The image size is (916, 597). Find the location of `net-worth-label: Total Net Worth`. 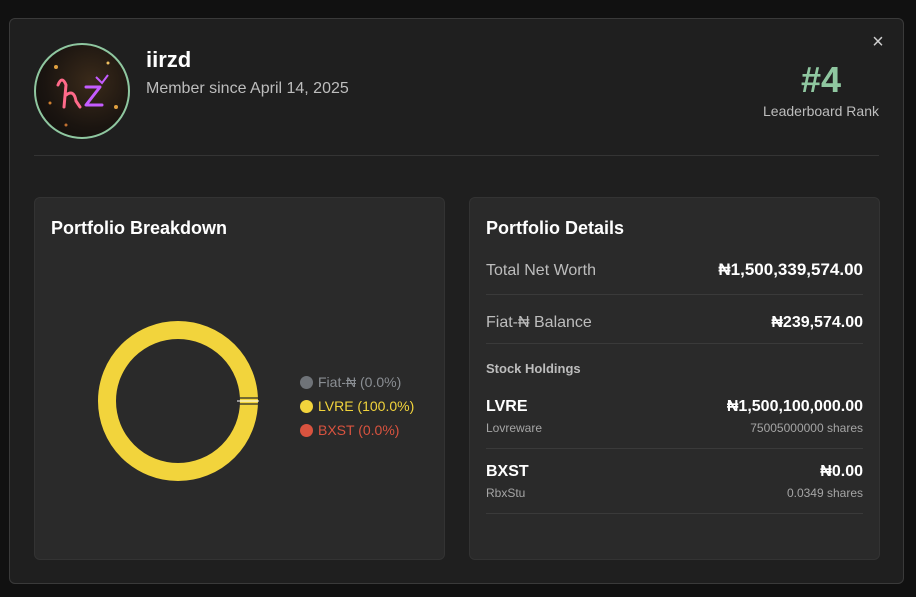

net-worth-label: Total Net Worth is located at coordinates (541, 270).